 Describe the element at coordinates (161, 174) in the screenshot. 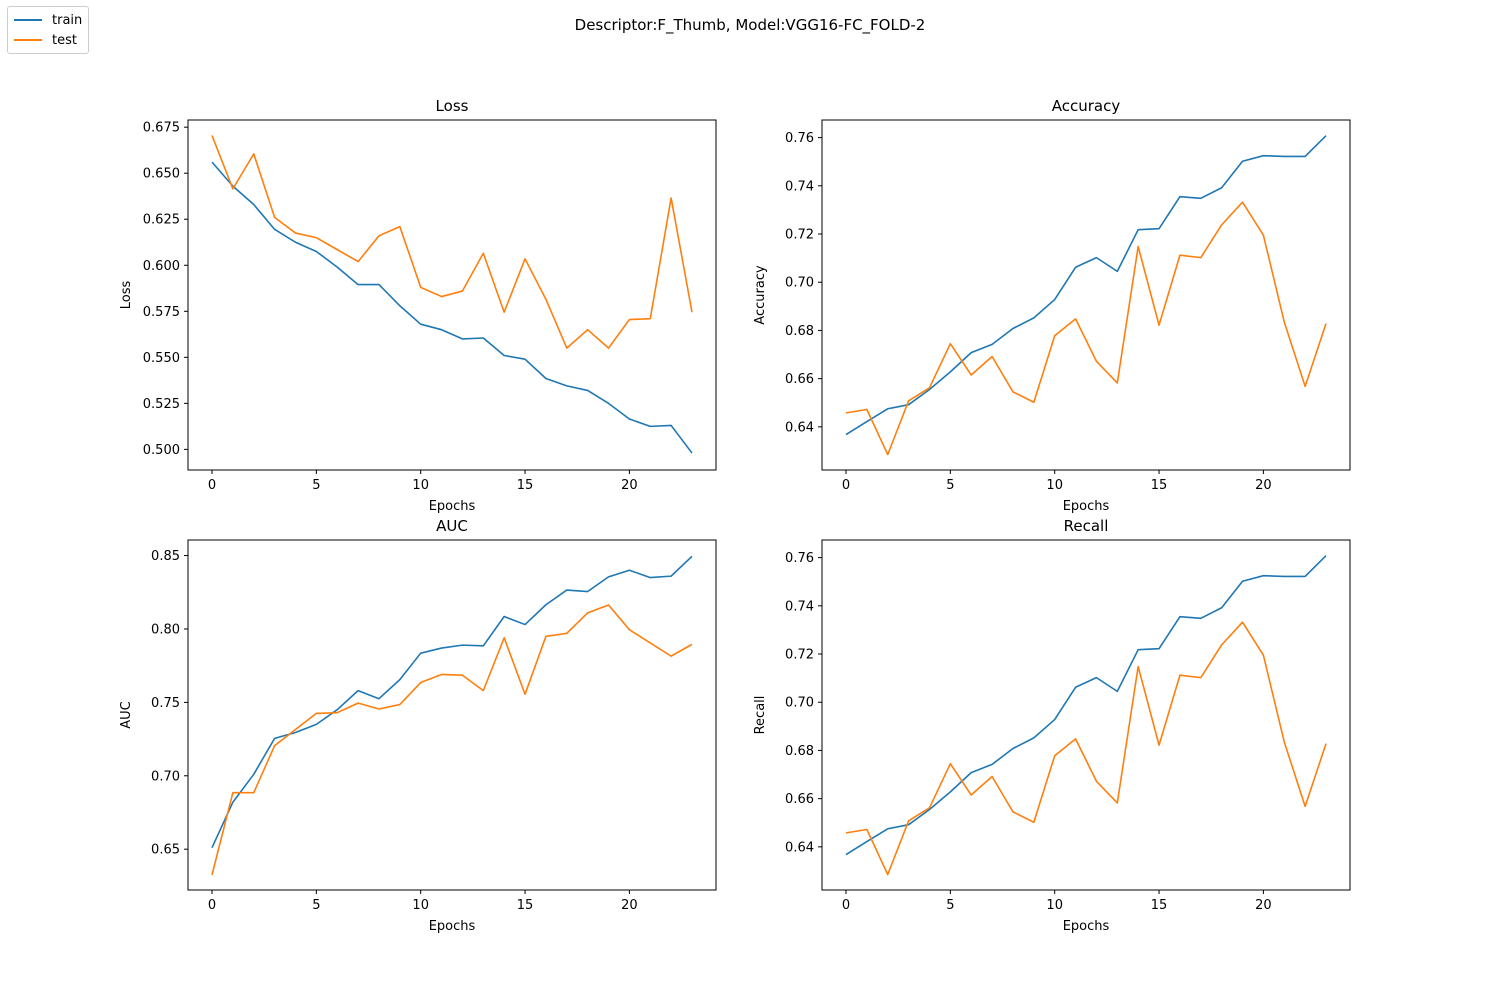

I see `loss-ytick-label: 0.650` at that location.